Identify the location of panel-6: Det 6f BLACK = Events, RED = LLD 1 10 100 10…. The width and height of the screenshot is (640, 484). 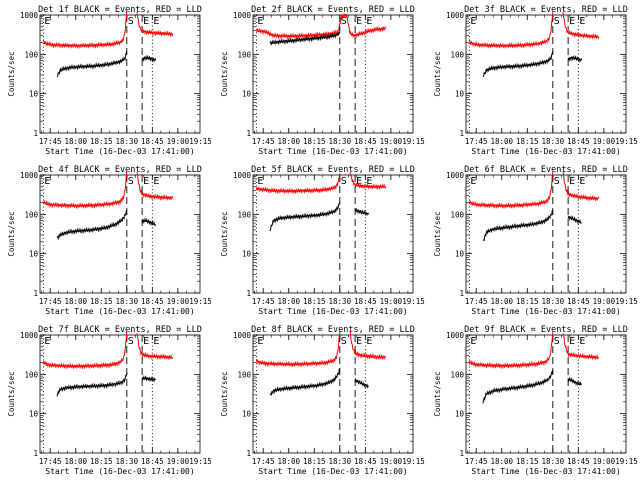
(535, 240).